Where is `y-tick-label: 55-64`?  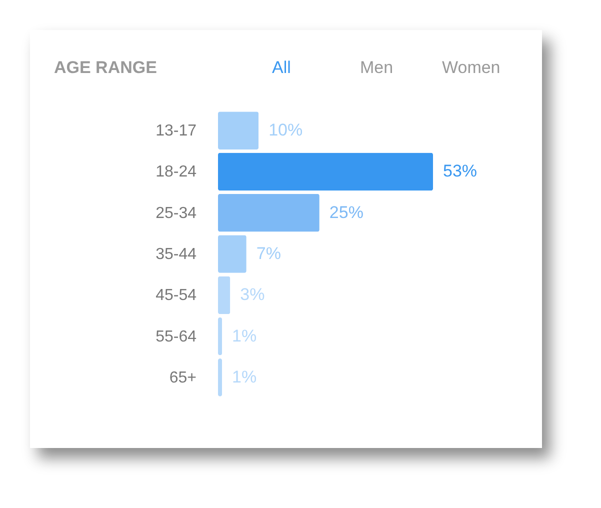 y-tick-label: 55-64 is located at coordinates (176, 337).